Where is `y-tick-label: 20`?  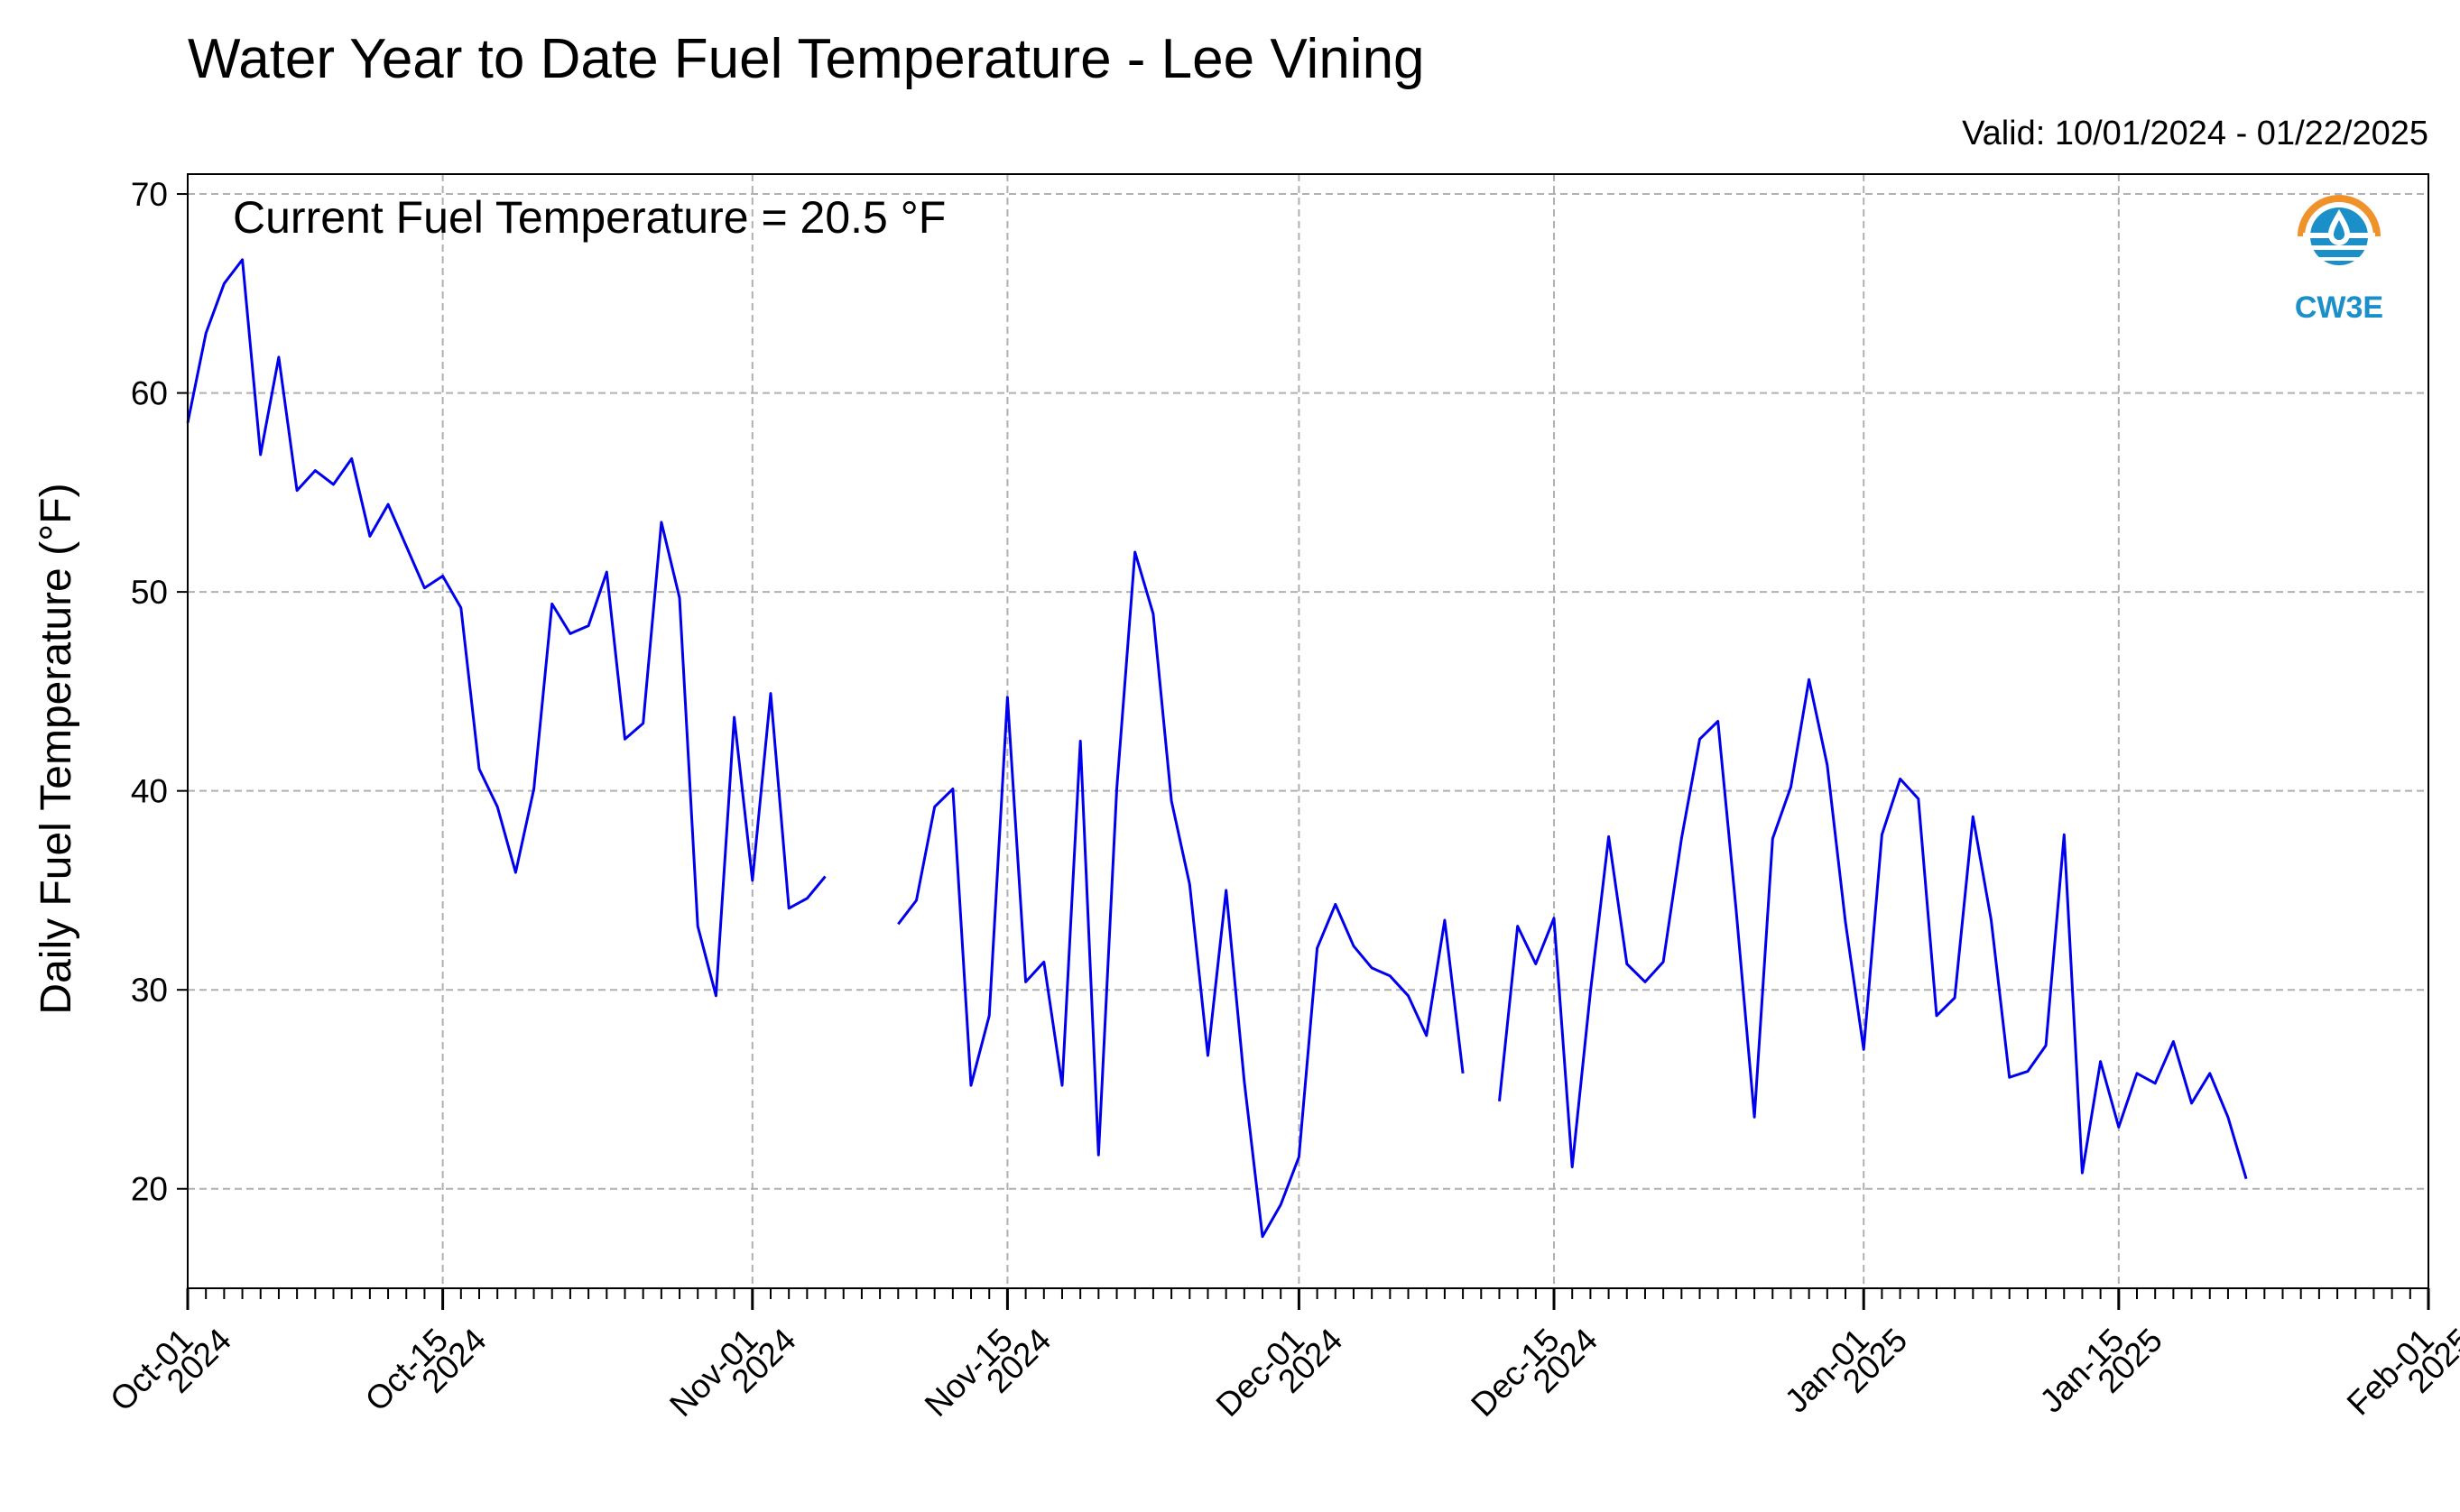 y-tick-label: 20 is located at coordinates (149, 1189).